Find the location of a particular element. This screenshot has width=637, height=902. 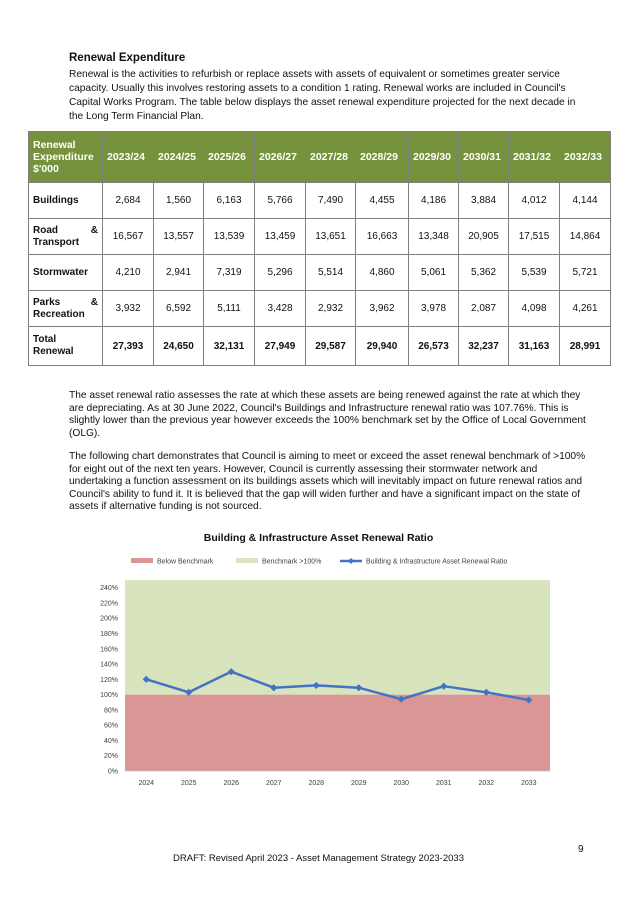

section-heading: Renewal Expenditure is located at coordinates (127, 58).